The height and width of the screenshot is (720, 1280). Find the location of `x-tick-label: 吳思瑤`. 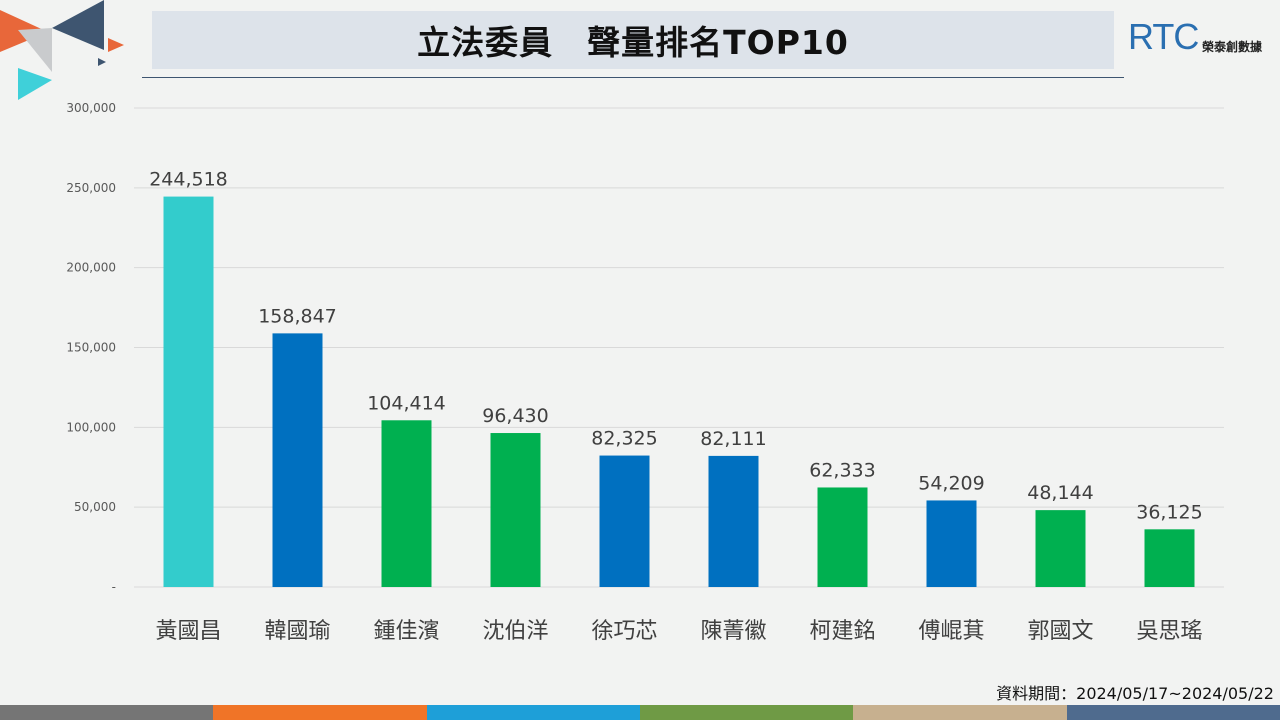

x-tick-label: 吳思瑤 is located at coordinates (1169, 631).